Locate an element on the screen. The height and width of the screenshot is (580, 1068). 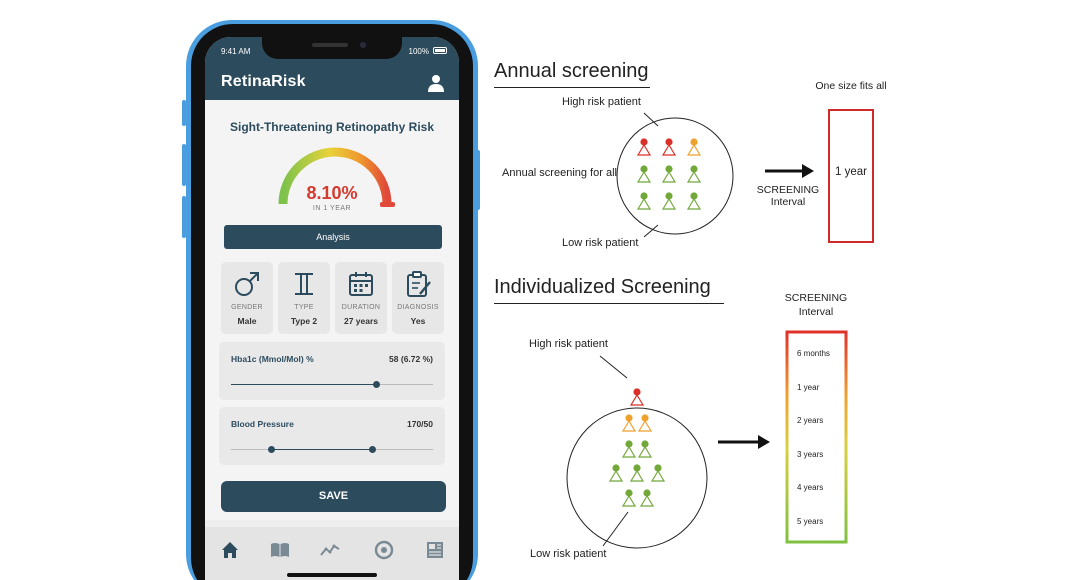
tile-gender: GENDER Male is located at coordinates (247, 298).